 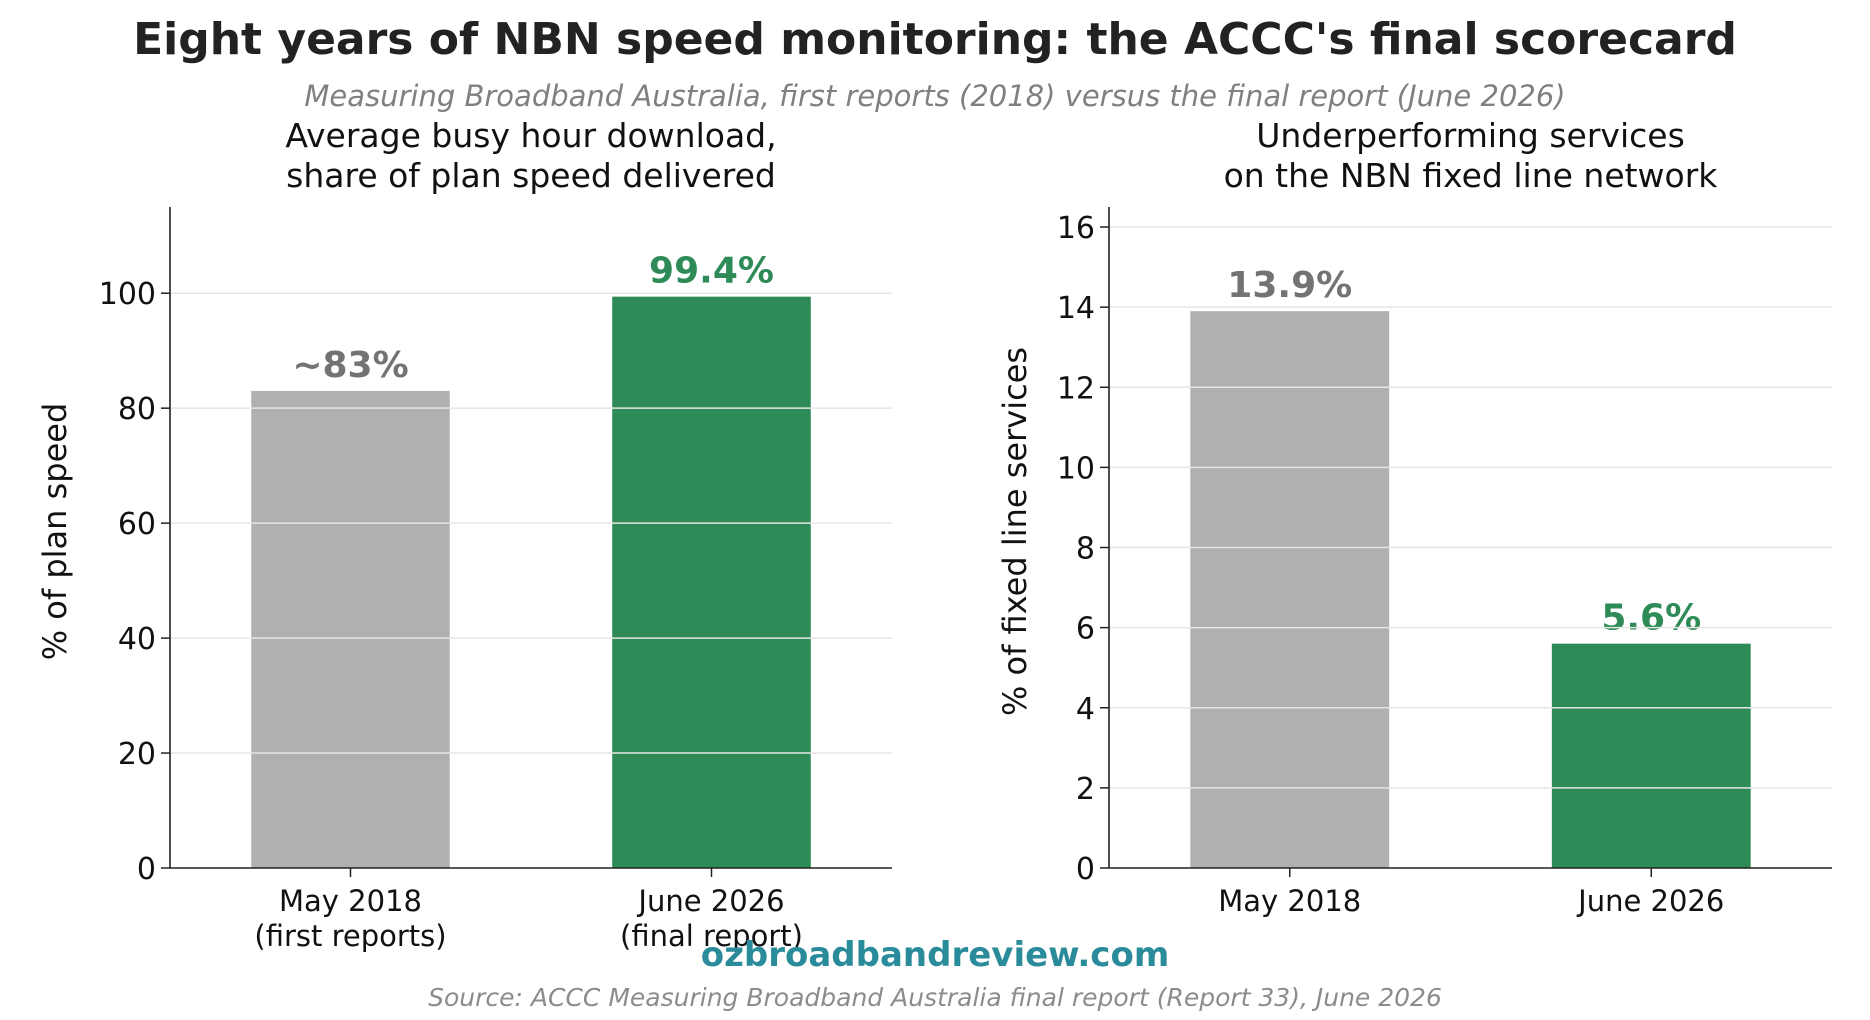 I want to click on bar-value-label: ~83%, so click(x=350, y=365).